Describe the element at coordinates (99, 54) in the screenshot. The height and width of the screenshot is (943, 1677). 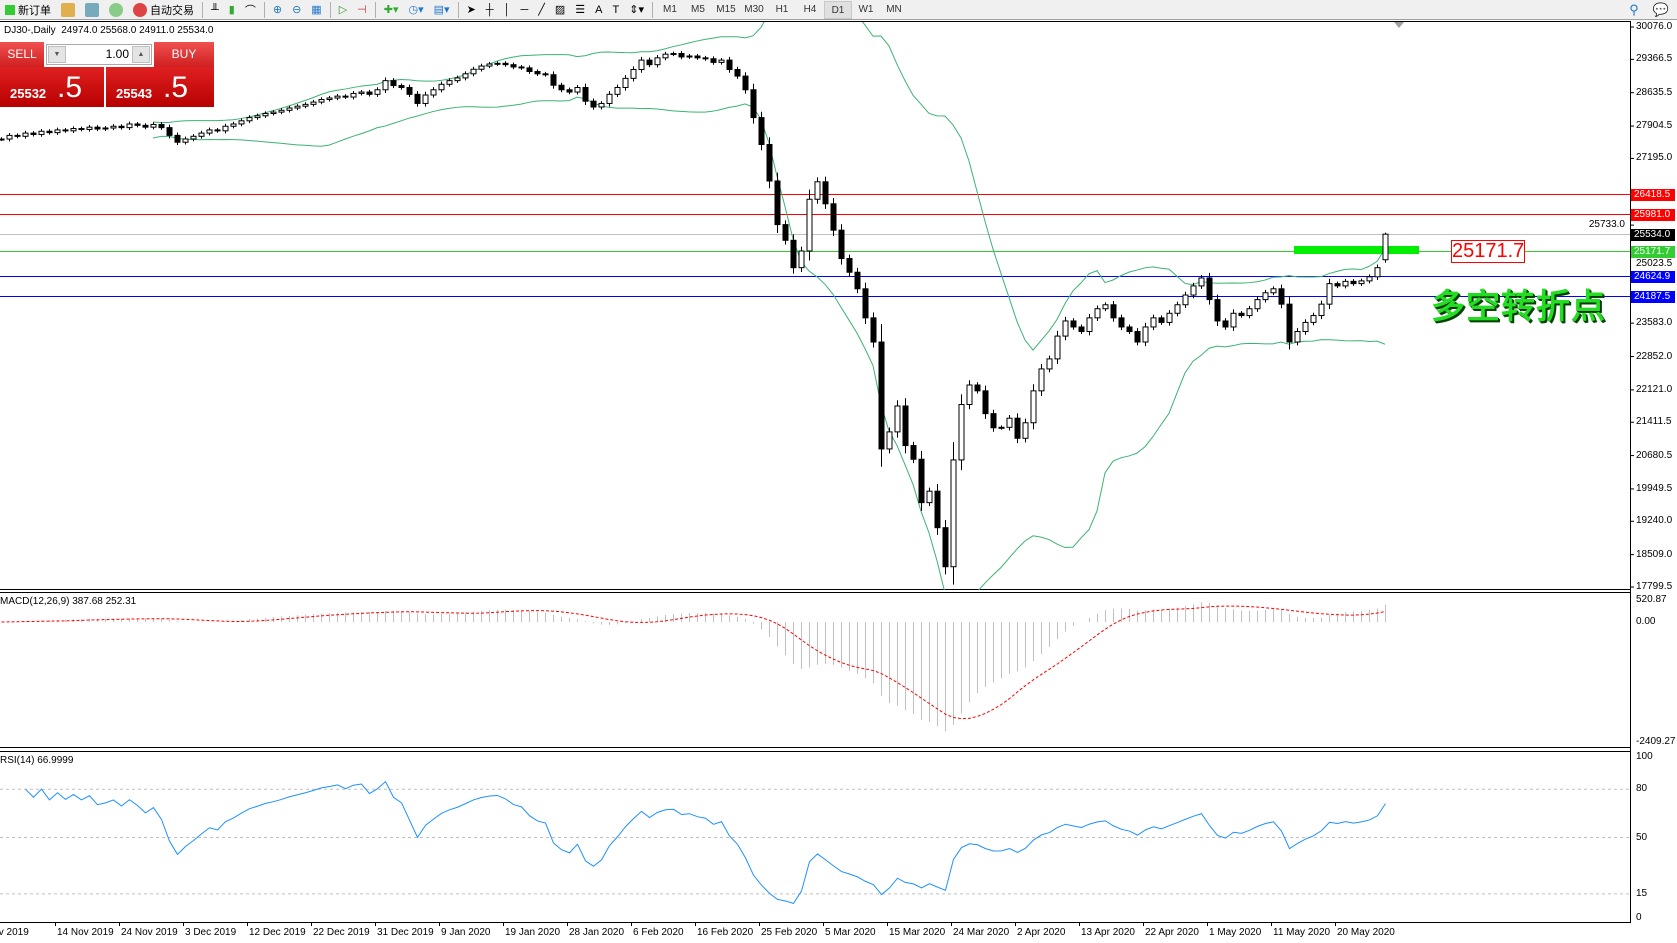
I see `lot-stepper: ▼ 1.00 ▲` at that location.